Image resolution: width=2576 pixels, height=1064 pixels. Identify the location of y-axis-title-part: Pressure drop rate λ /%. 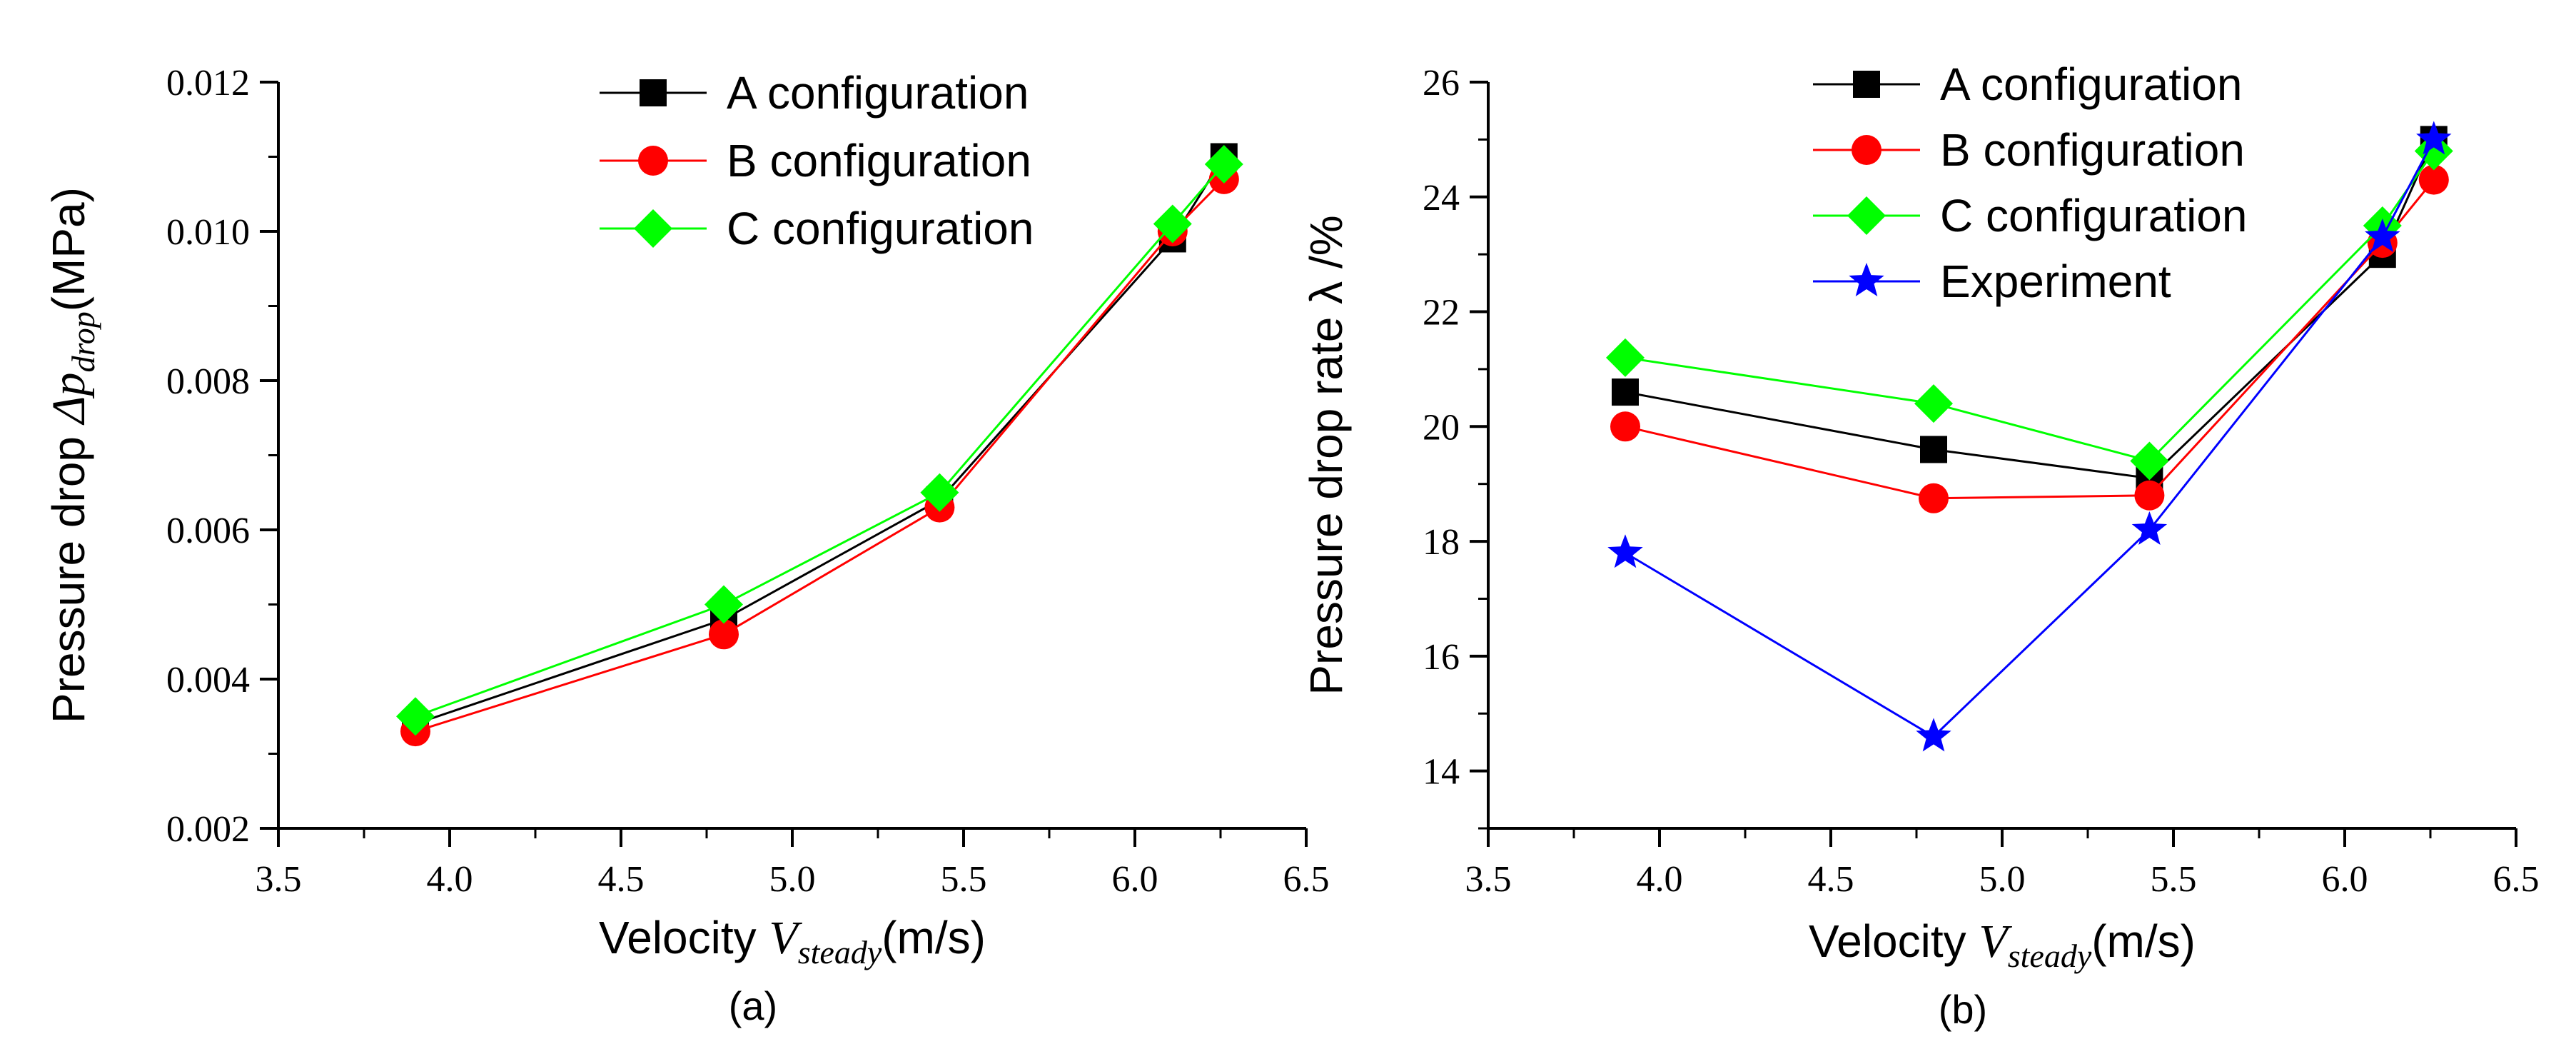
(1326, 455).